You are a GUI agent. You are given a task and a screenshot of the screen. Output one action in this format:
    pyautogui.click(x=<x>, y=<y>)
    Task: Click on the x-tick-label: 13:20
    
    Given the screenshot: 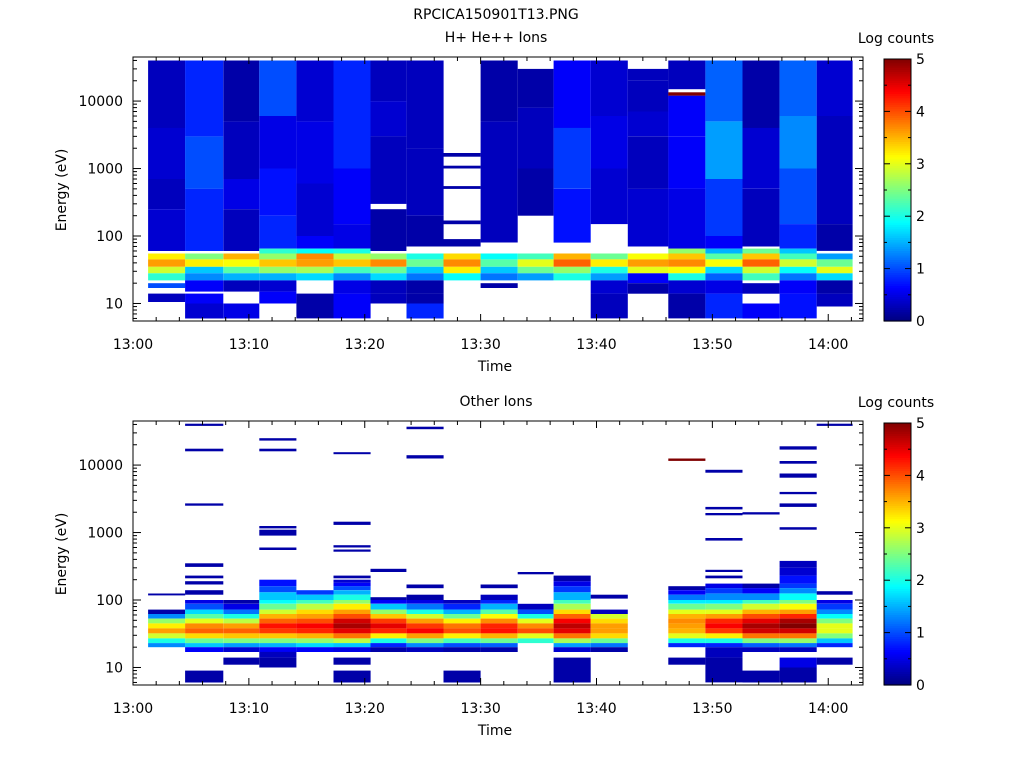 What is the action you would take?
    pyautogui.click(x=365, y=709)
    